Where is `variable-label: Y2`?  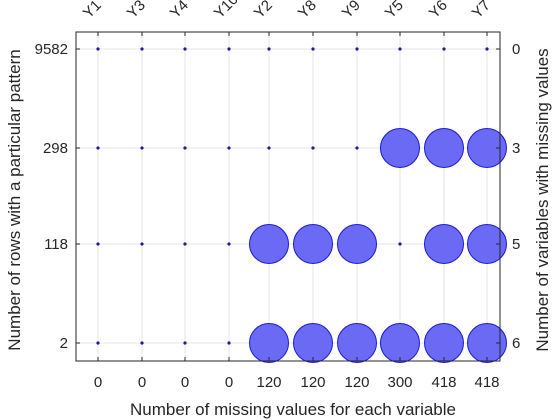 variable-label: Y2 is located at coordinates (263, 11).